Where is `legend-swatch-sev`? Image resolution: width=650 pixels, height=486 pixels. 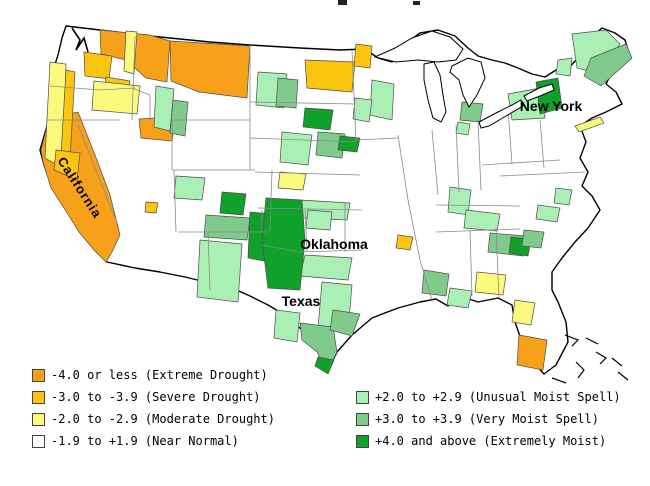 legend-swatch-sev is located at coordinates (38, 397).